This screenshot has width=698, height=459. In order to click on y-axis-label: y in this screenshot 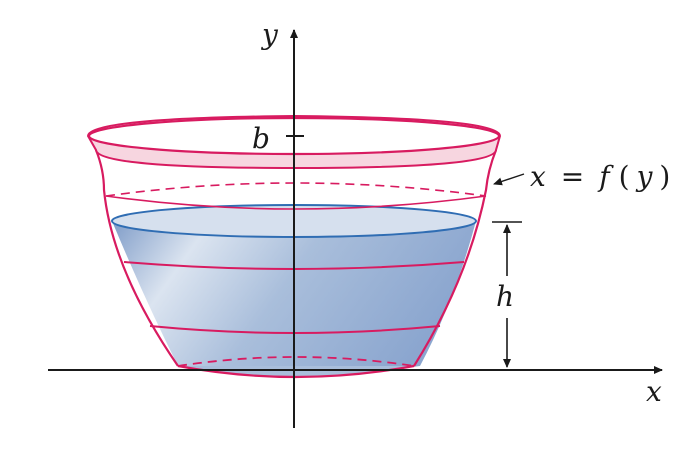, I will do `click(269, 34)`.